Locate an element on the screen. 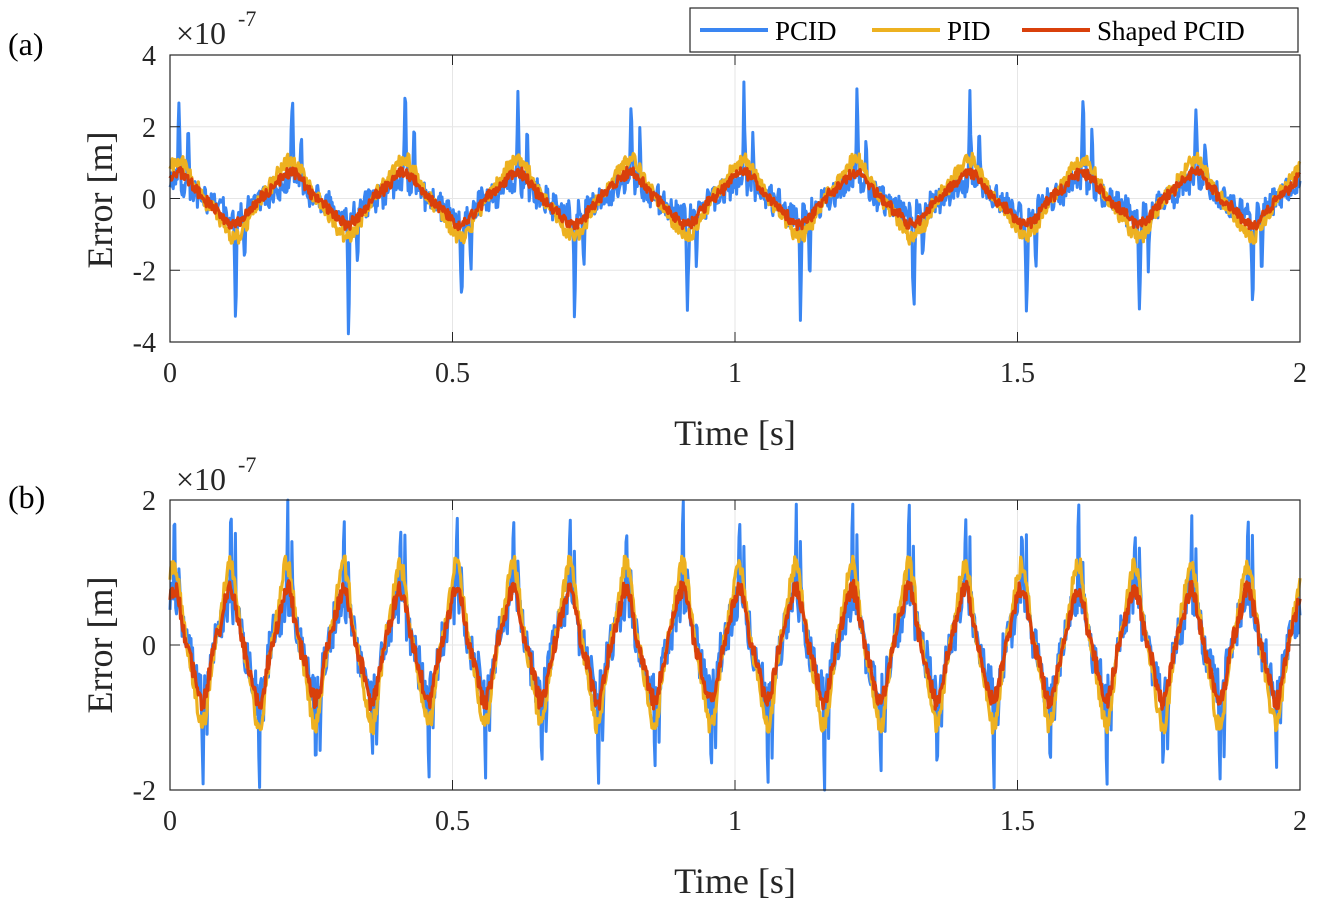  legend-box is located at coordinates (994, 30).